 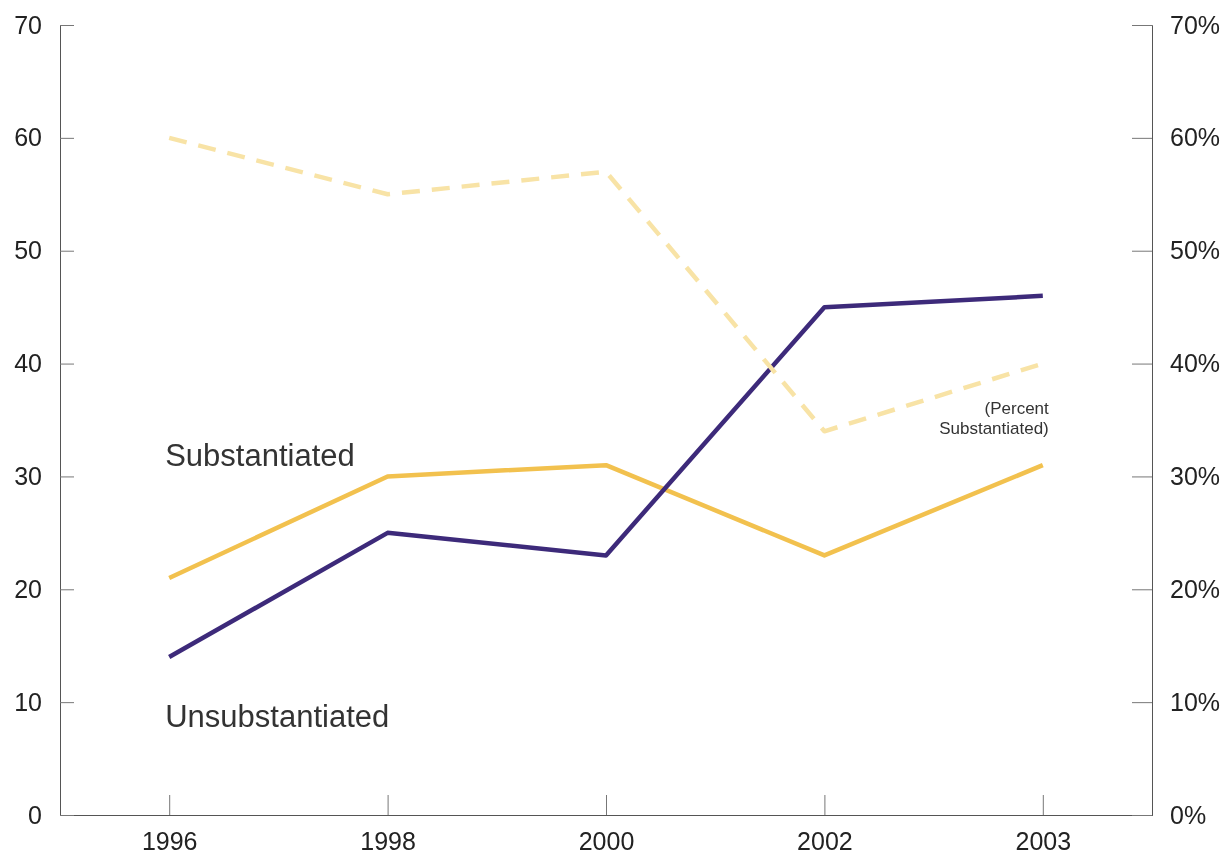 I want to click on y2-tick-label: 50%, so click(x=1195, y=250).